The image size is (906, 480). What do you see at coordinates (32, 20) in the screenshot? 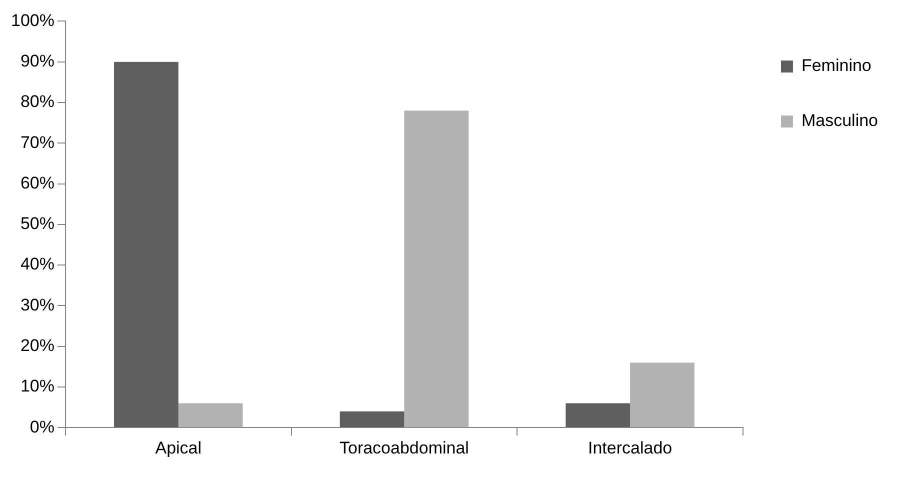
I see `y-tick-label: 100%` at bounding box center [32, 20].